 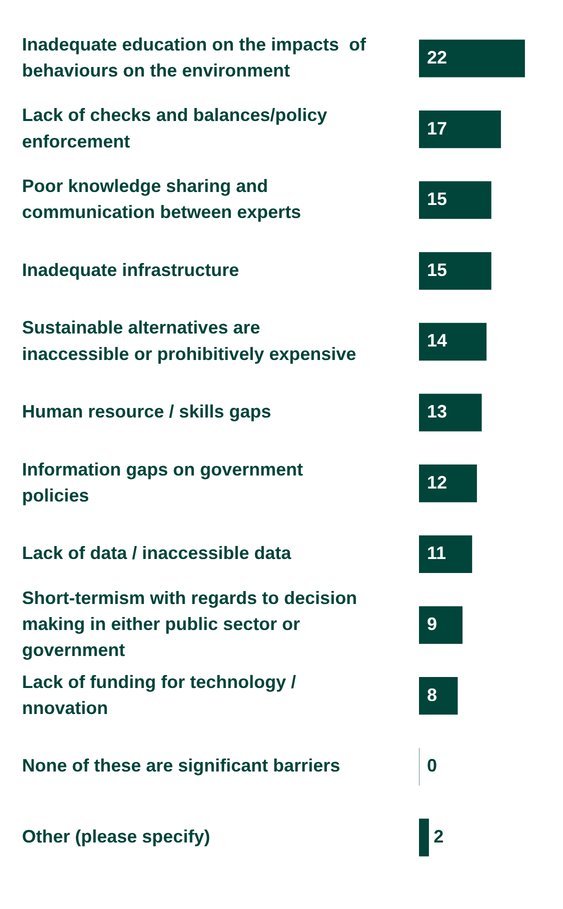 What do you see at coordinates (181, 766) in the screenshot?
I see `y-tick-label: None of these are significant barriers` at bounding box center [181, 766].